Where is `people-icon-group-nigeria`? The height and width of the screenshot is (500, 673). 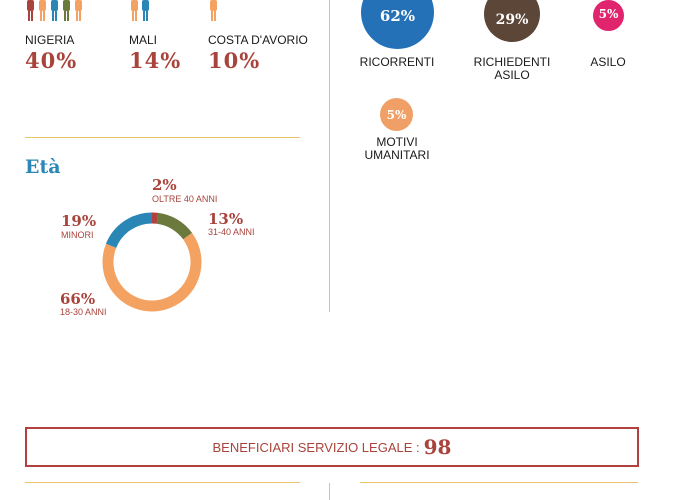
people-icon-group-nigeria is located at coordinates (54, 10).